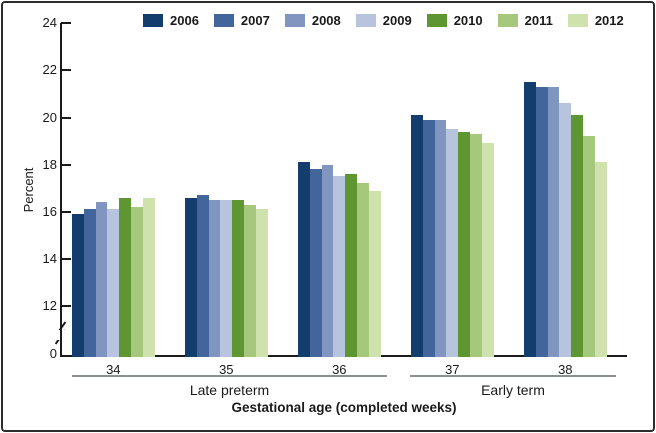 The height and width of the screenshot is (433, 656). What do you see at coordinates (49, 117) in the screenshot?
I see `y-tick-label-20: 20` at bounding box center [49, 117].